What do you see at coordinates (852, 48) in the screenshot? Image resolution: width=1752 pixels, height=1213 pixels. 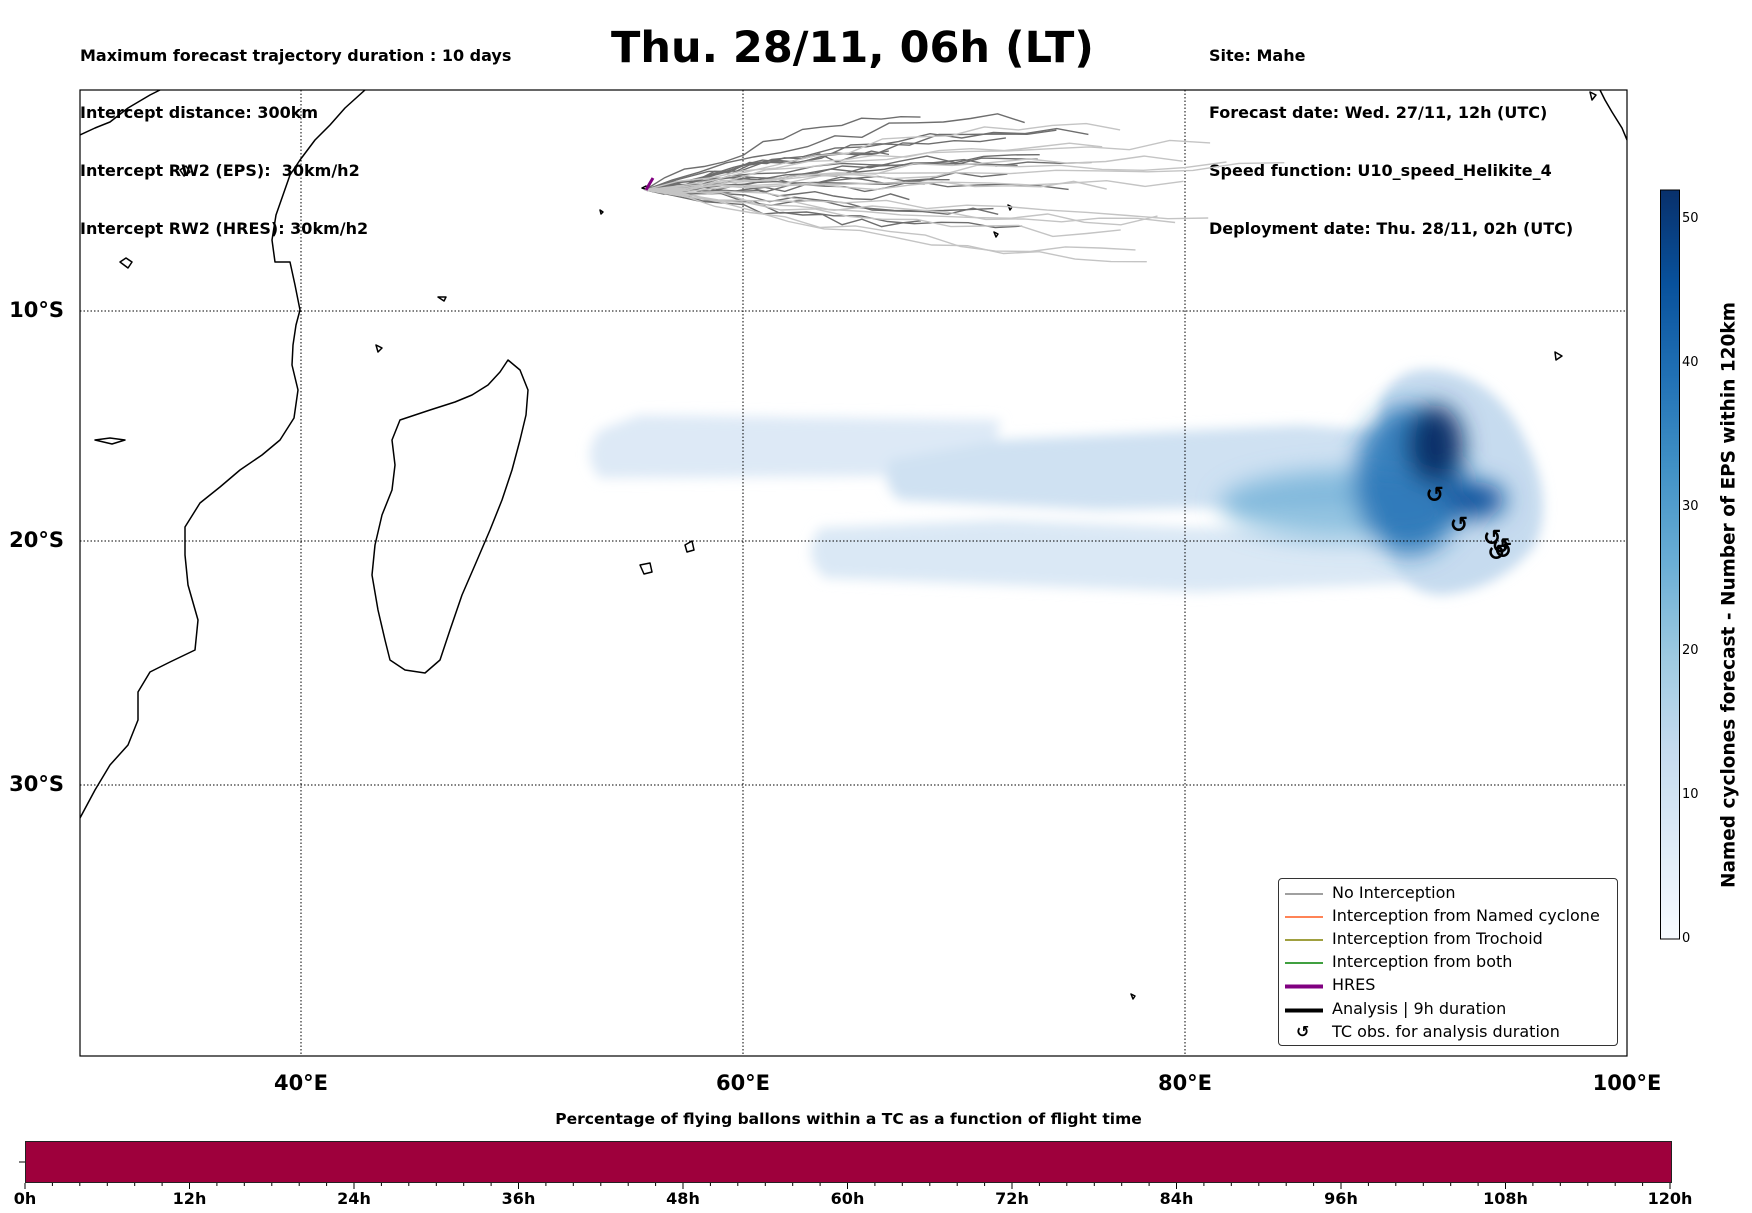 I see `main-title: Thu. 28/11, 06h (LT)` at bounding box center [852, 48].